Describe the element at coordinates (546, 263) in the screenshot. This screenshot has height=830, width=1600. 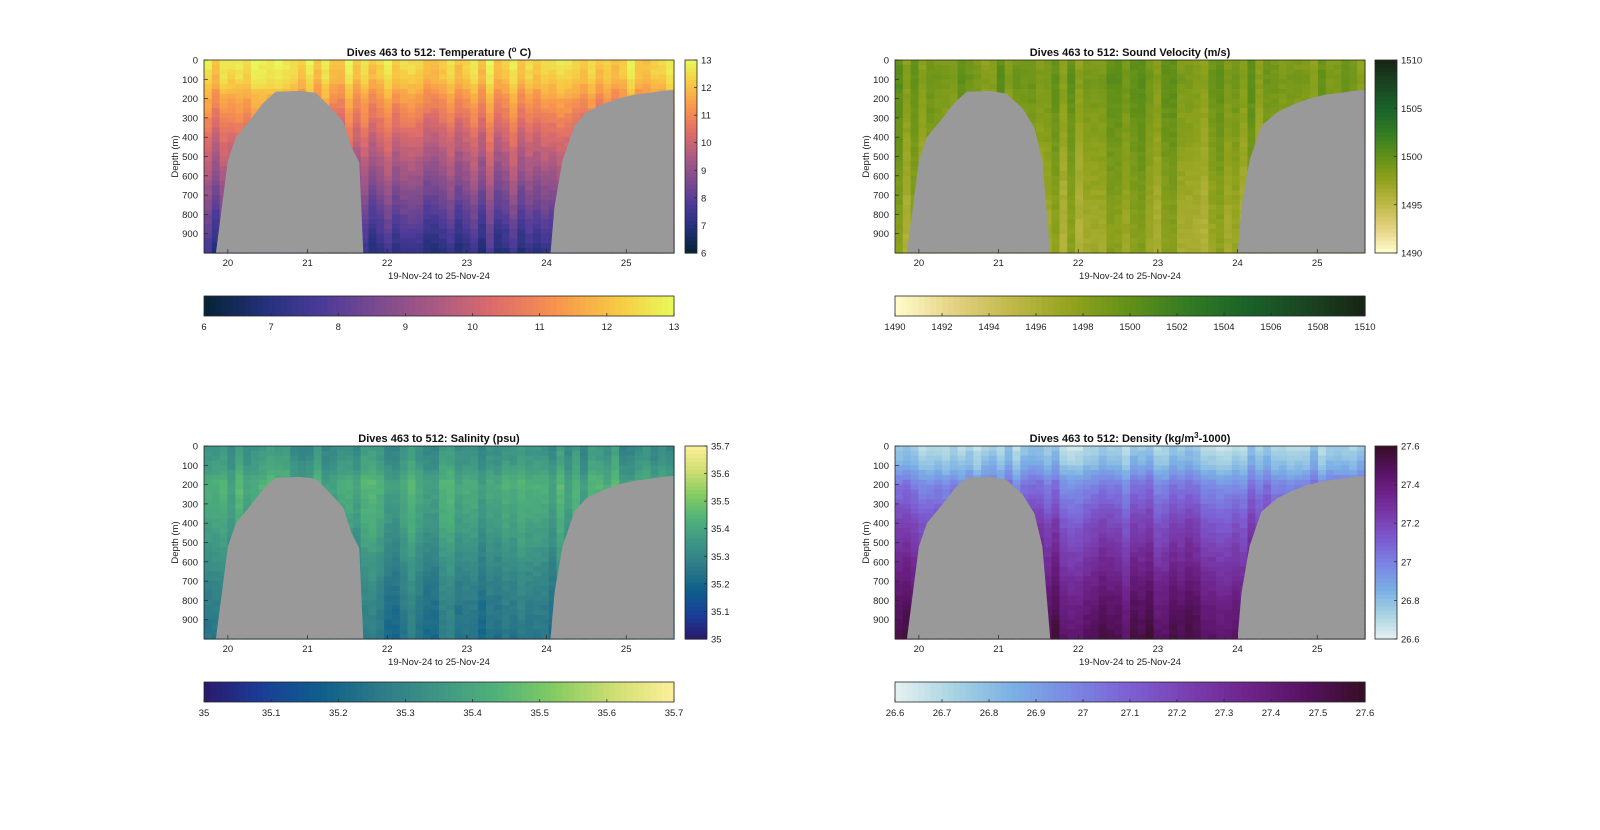
I see `x-tick-label: 24` at that location.